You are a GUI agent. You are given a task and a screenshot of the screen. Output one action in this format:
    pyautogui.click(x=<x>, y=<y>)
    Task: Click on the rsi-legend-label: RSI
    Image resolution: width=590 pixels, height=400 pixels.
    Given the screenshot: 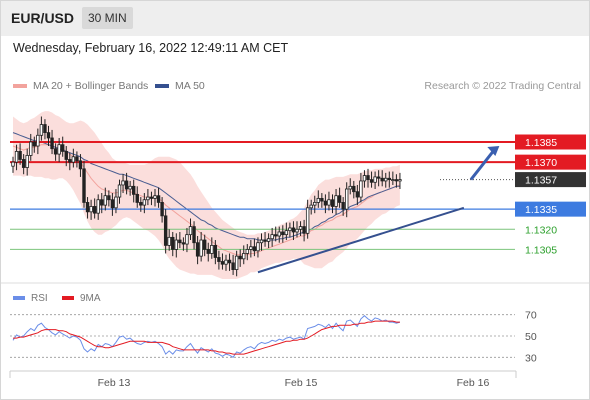 What is the action you would take?
    pyautogui.click(x=39, y=298)
    